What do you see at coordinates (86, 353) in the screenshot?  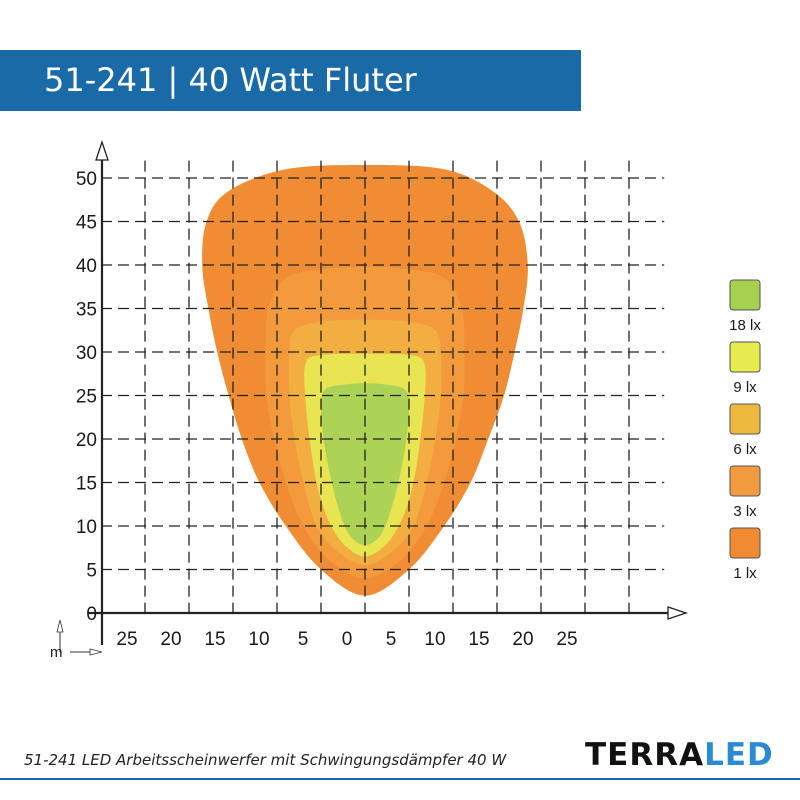 I see `y-tick-label: 30` at bounding box center [86, 353].